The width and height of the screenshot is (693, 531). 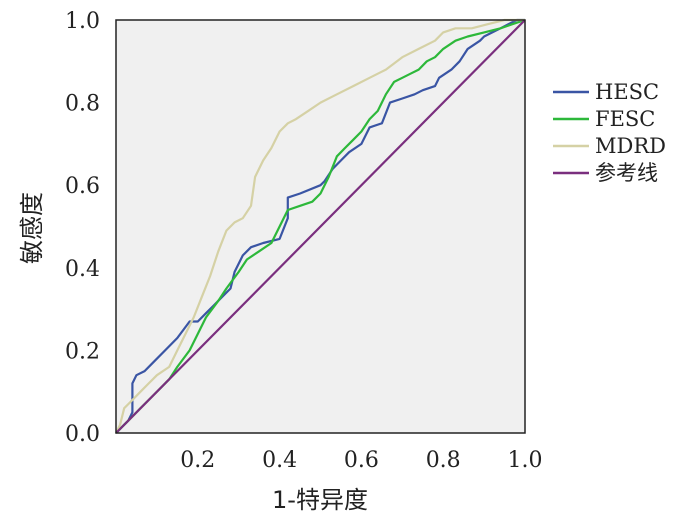 I want to click on y-tick-label: 0.2, so click(x=82, y=351).